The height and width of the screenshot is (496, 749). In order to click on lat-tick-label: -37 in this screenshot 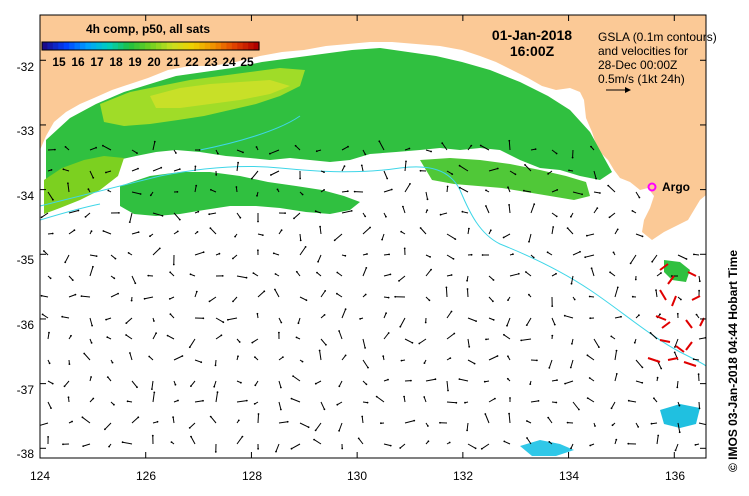, I will do `click(26, 390)`.